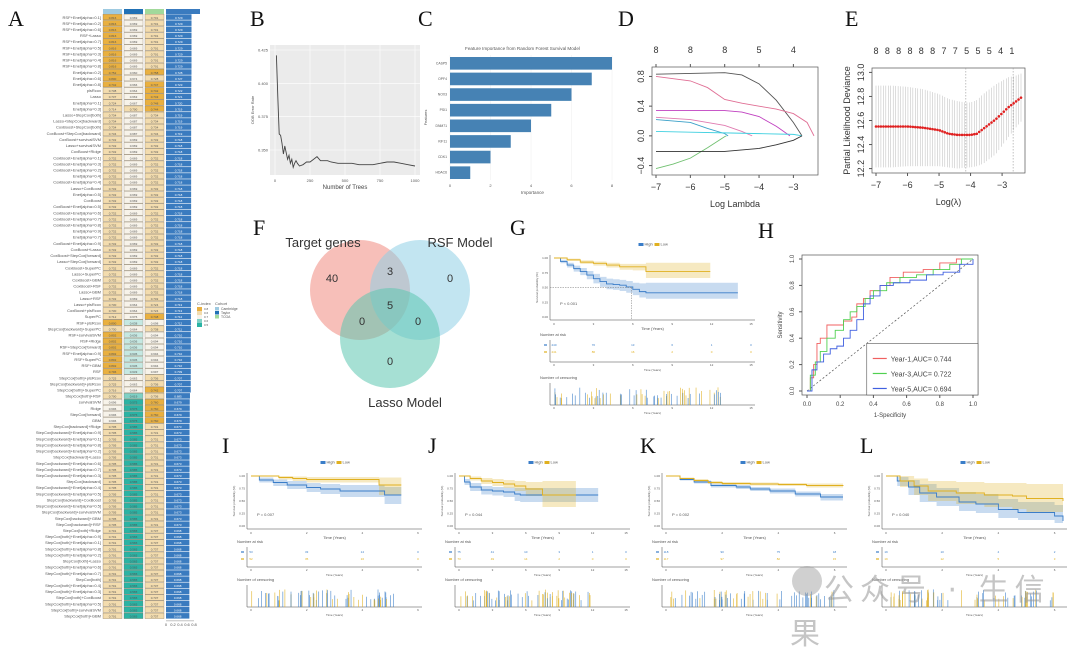  What do you see at coordinates (93, 200) in the screenshot?
I see `row-label: CoxBoost` at bounding box center [93, 200].